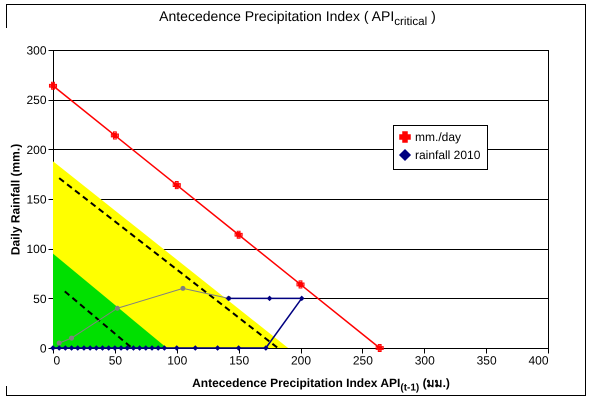 This screenshot has height=403, width=595. Describe the element at coordinates (36, 100) in the screenshot. I see `y-tick-label: 250` at that location.